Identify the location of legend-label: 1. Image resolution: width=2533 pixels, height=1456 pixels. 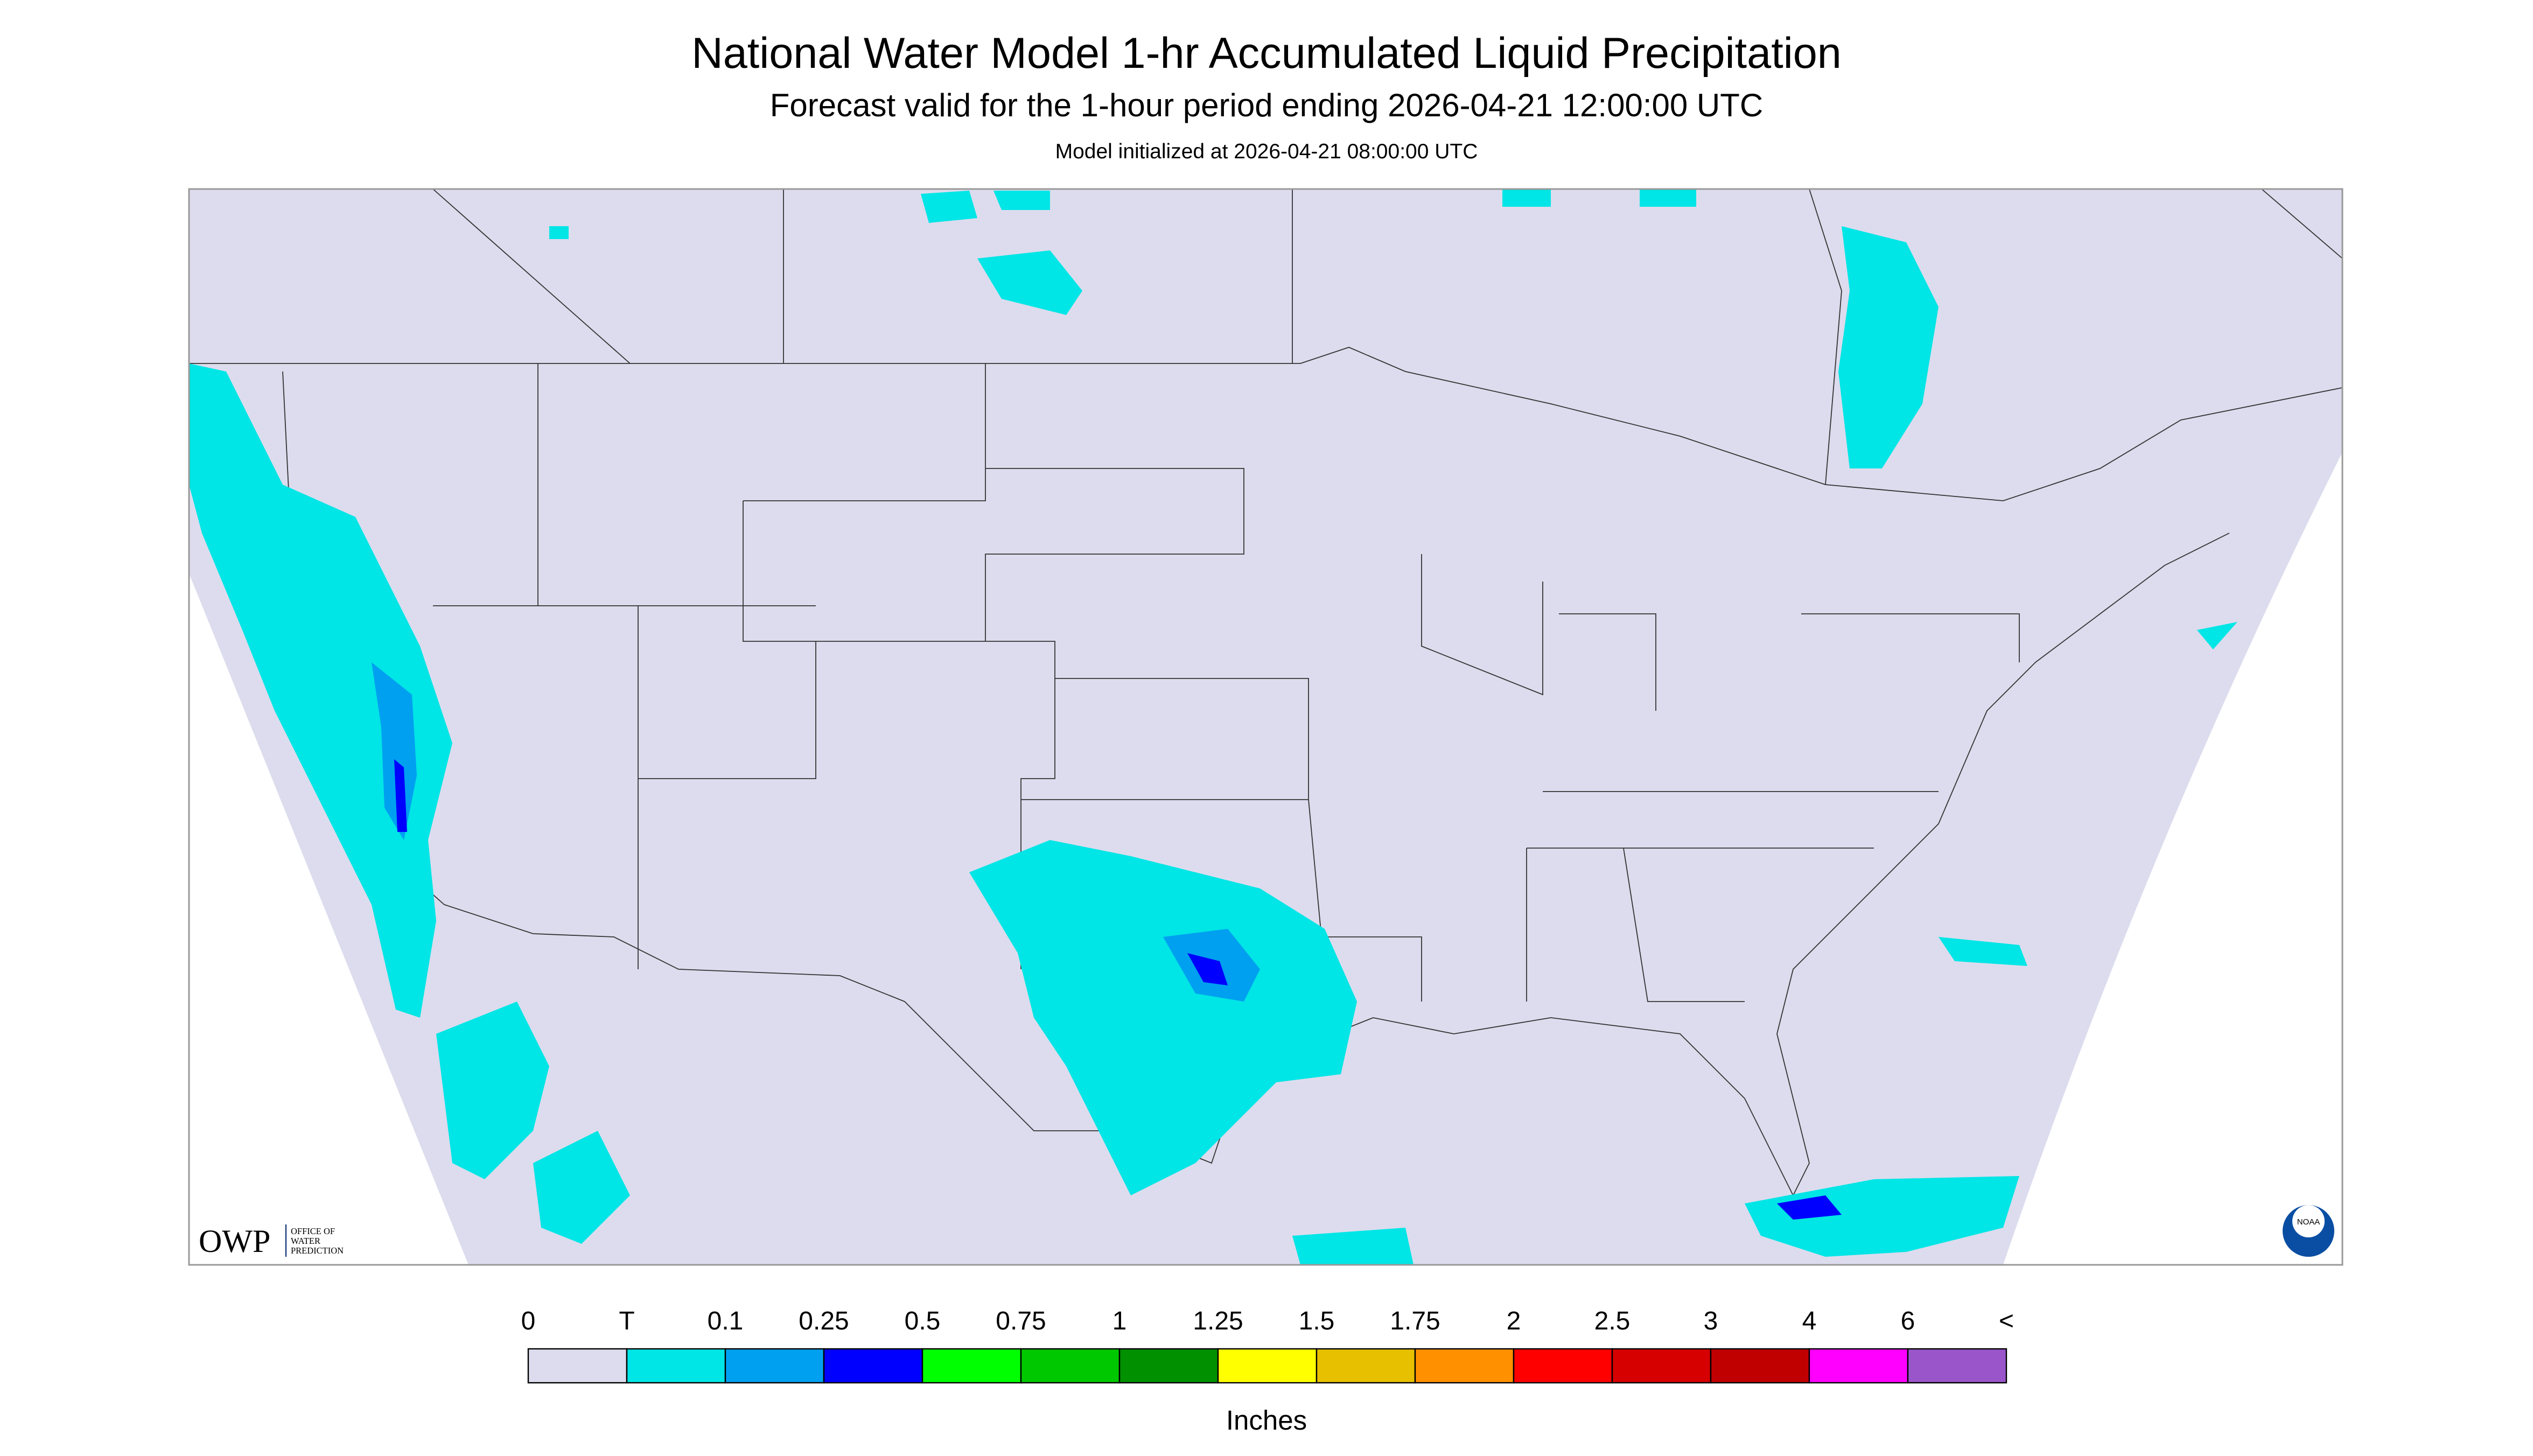
(1120, 1321).